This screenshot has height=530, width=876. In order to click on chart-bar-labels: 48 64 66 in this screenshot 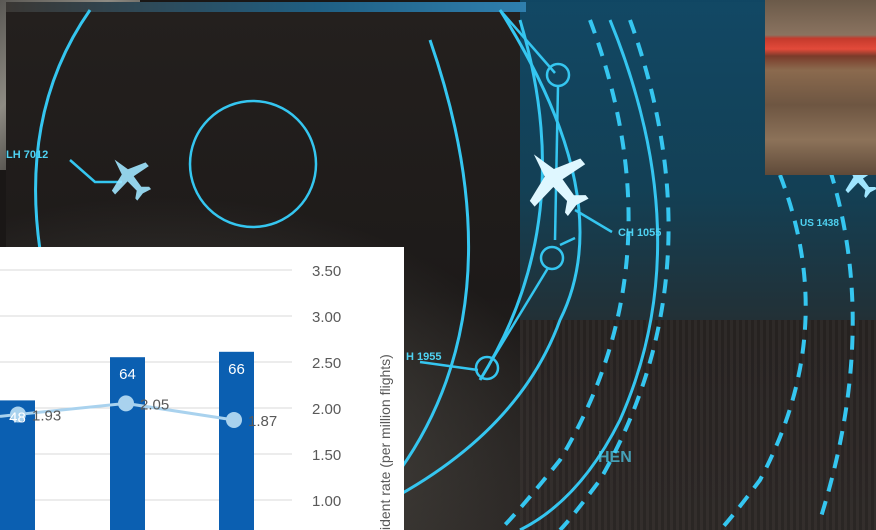, I will do `click(127, 394)`.